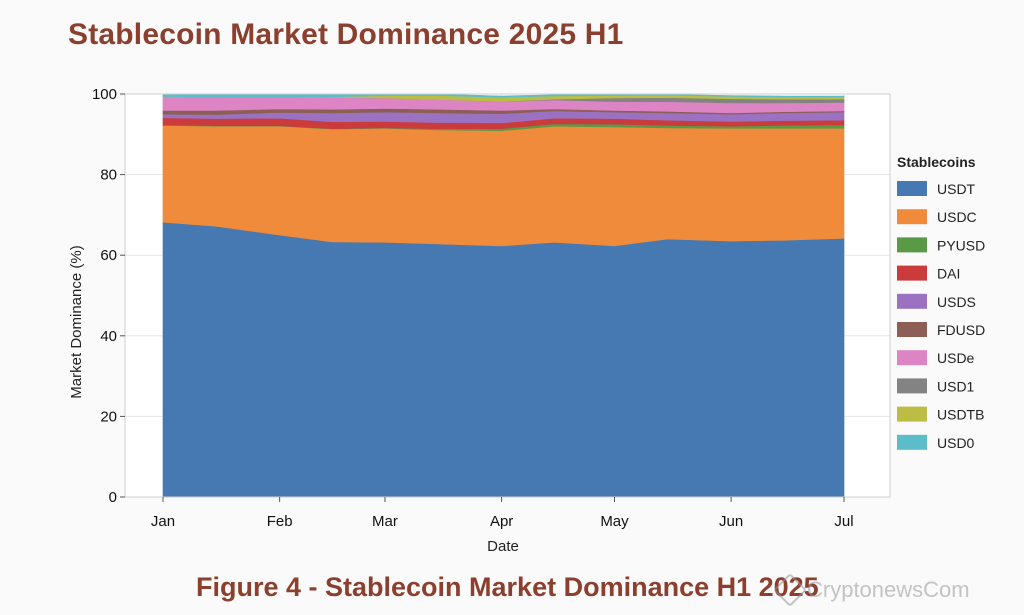 The width and height of the screenshot is (1024, 615). Describe the element at coordinates (503, 546) in the screenshot. I see `x-axis-label: Date` at that location.